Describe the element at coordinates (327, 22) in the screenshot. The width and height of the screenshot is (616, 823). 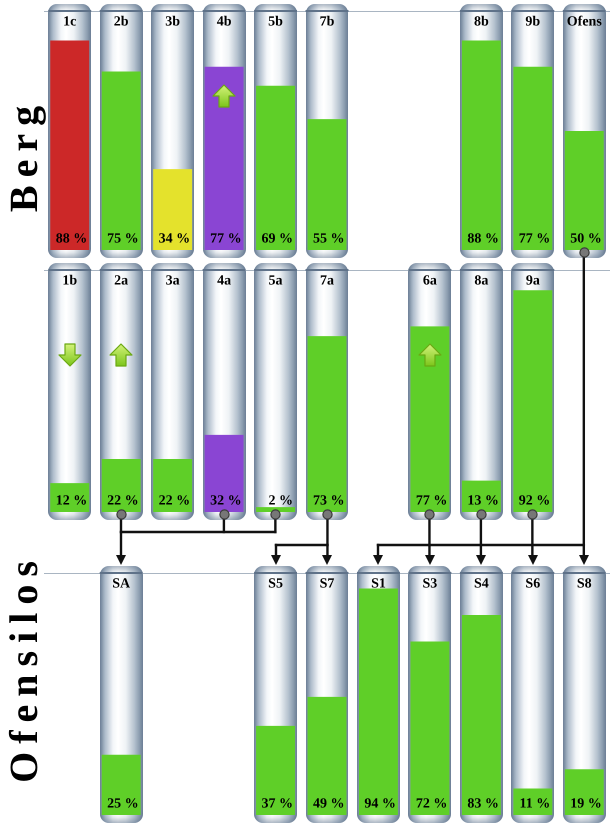
I see `x-tick-label: 7b` at that location.